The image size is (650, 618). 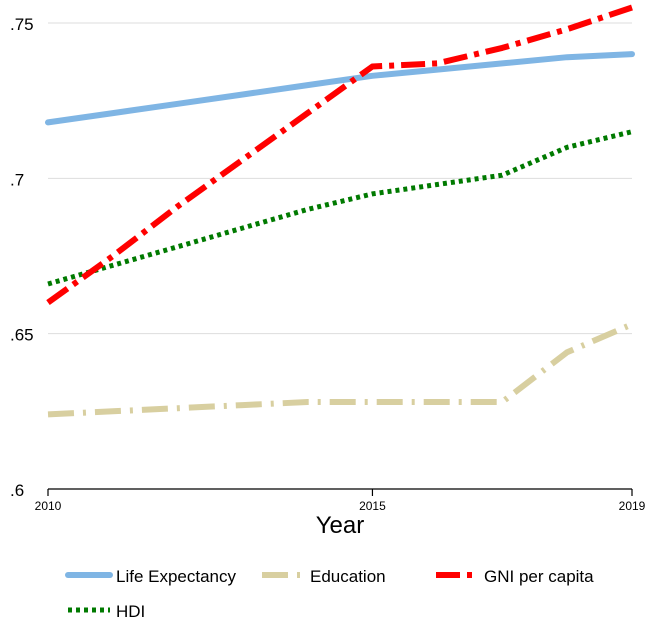 I want to click on x-tick-label-2: 2019, so click(x=632, y=506).